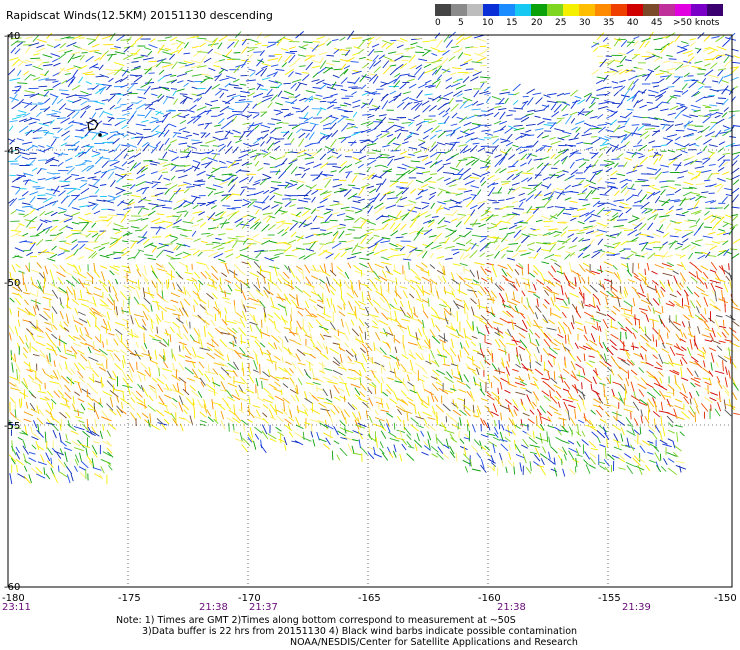 This screenshot has height=650, width=740. Describe the element at coordinates (12, 587) in the screenshot. I see `lat-label-60: -60` at that location.